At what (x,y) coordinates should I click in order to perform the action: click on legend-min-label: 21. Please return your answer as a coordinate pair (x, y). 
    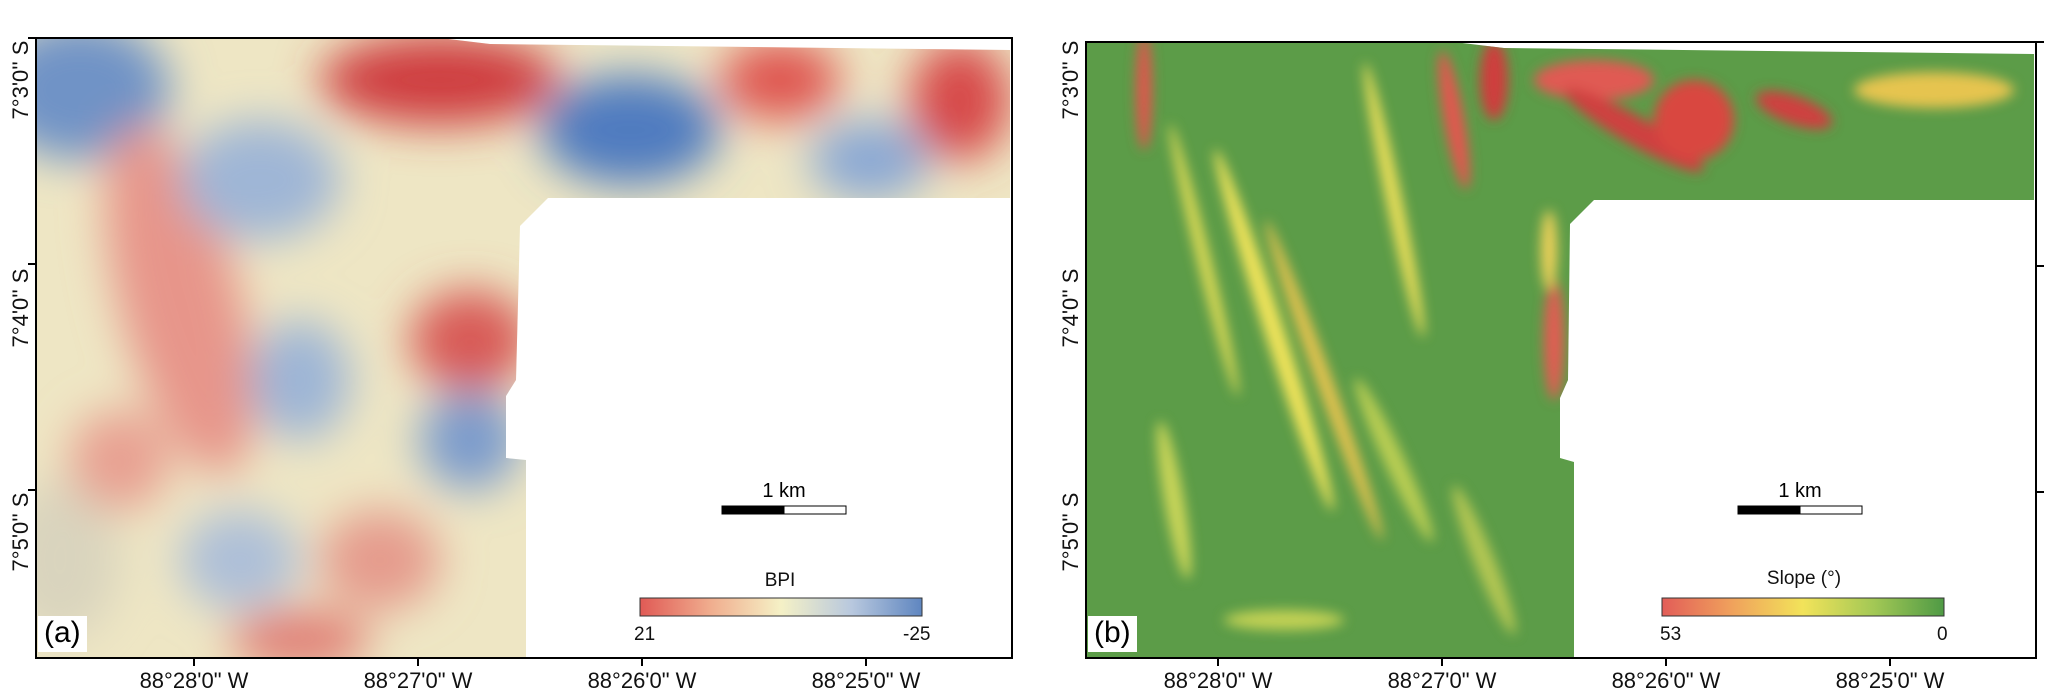
    Looking at the image, I should click on (645, 634).